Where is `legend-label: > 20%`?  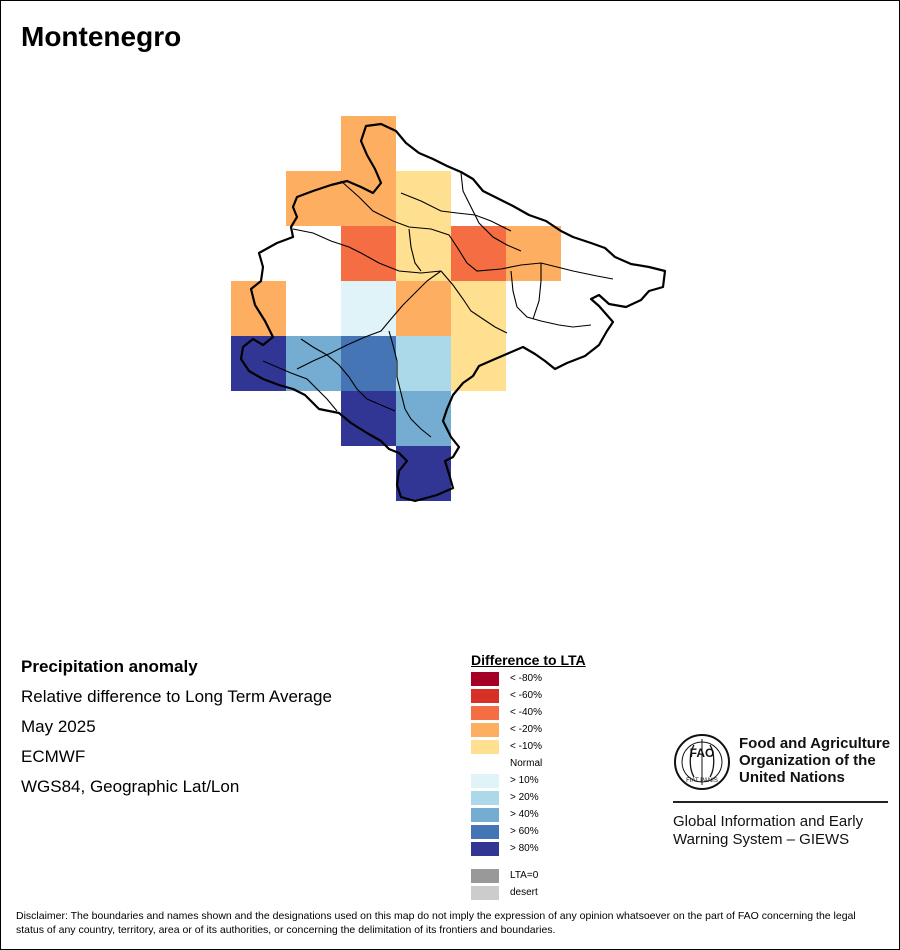 legend-label: > 20% is located at coordinates (524, 797).